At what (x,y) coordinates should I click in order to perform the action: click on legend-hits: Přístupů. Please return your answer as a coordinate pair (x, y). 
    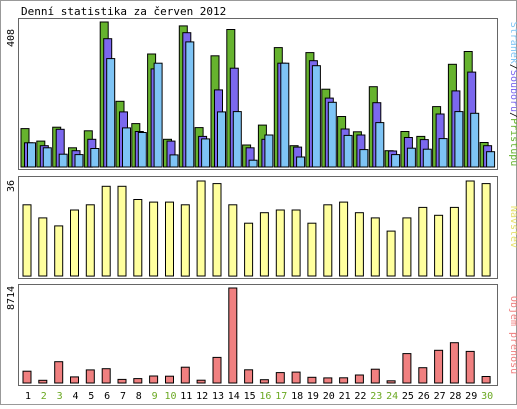
    Looking at the image, I should click on (512, 142).